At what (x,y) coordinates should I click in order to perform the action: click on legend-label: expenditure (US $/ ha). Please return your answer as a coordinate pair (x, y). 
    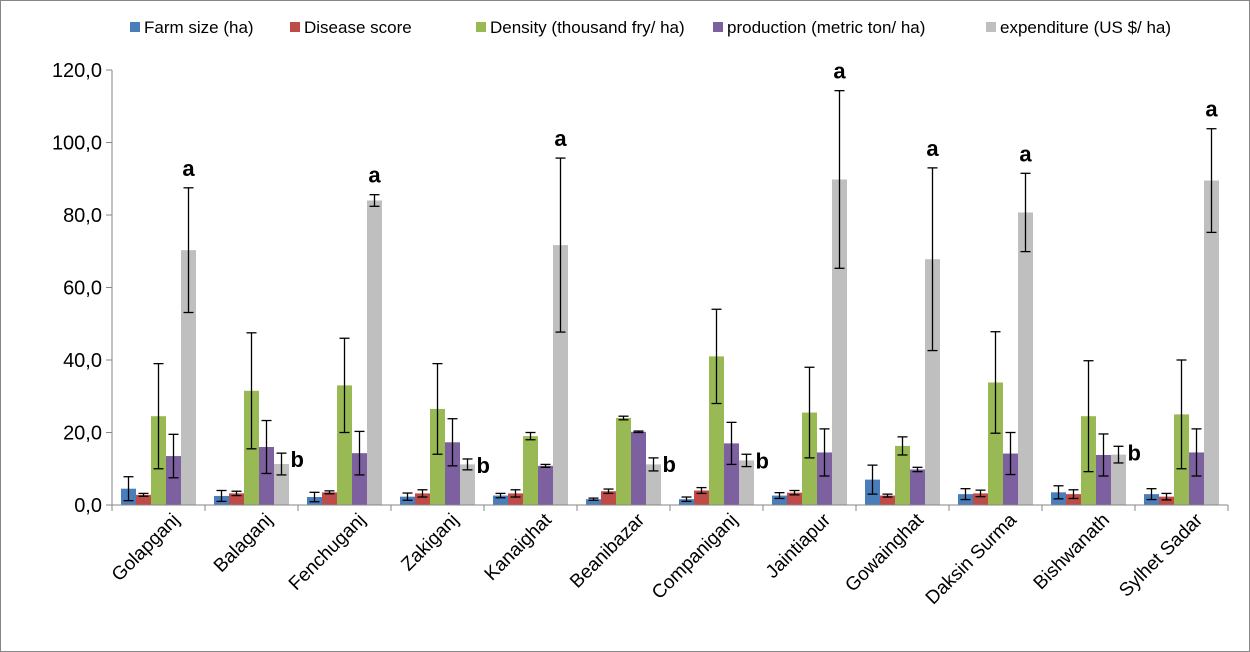
    Looking at the image, I should click on (1085, 27).